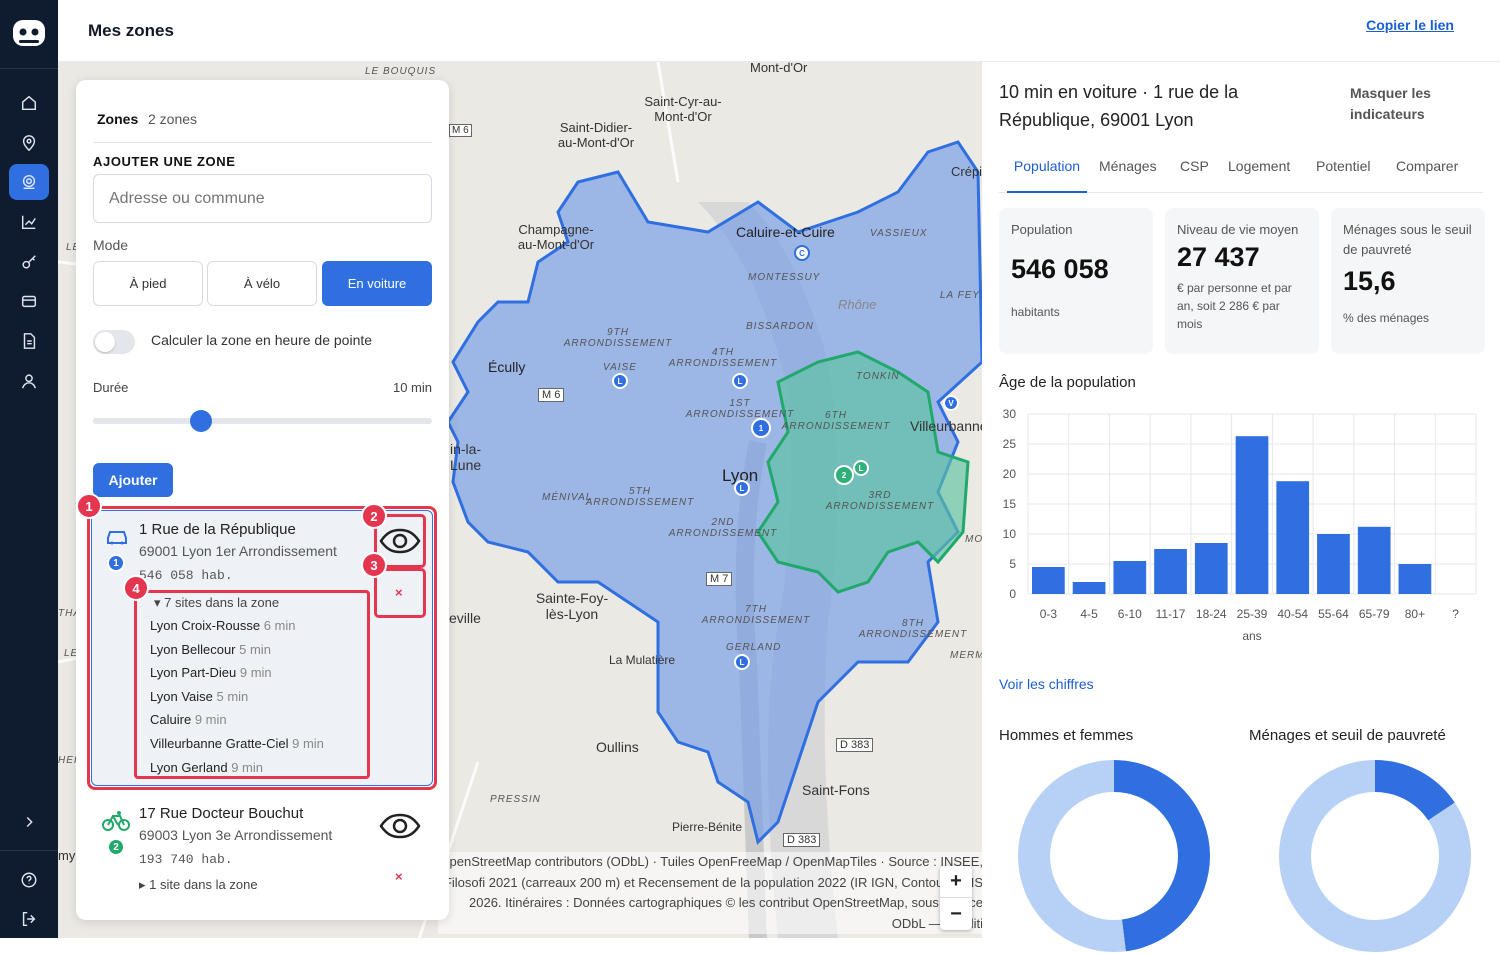 The width and height of the screenshot is (1500, 954). I want to click on tab-logement: Logement, so click(1259, 166).